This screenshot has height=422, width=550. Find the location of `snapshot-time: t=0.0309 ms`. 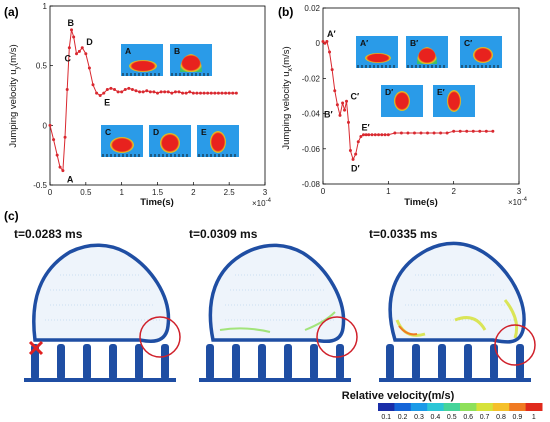

snapshot-time: t=0.0309 ms is located at coordinates (223, 234).